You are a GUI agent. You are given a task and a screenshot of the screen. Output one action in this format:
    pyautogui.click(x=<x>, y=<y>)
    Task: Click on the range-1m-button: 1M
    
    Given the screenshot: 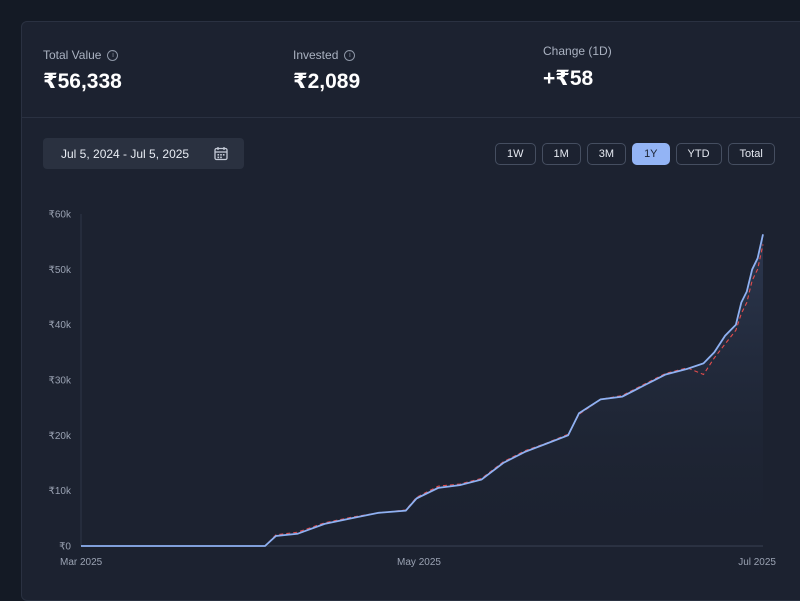 What is the action you would take?
    pyautogui.click(x=561, y=154)
    